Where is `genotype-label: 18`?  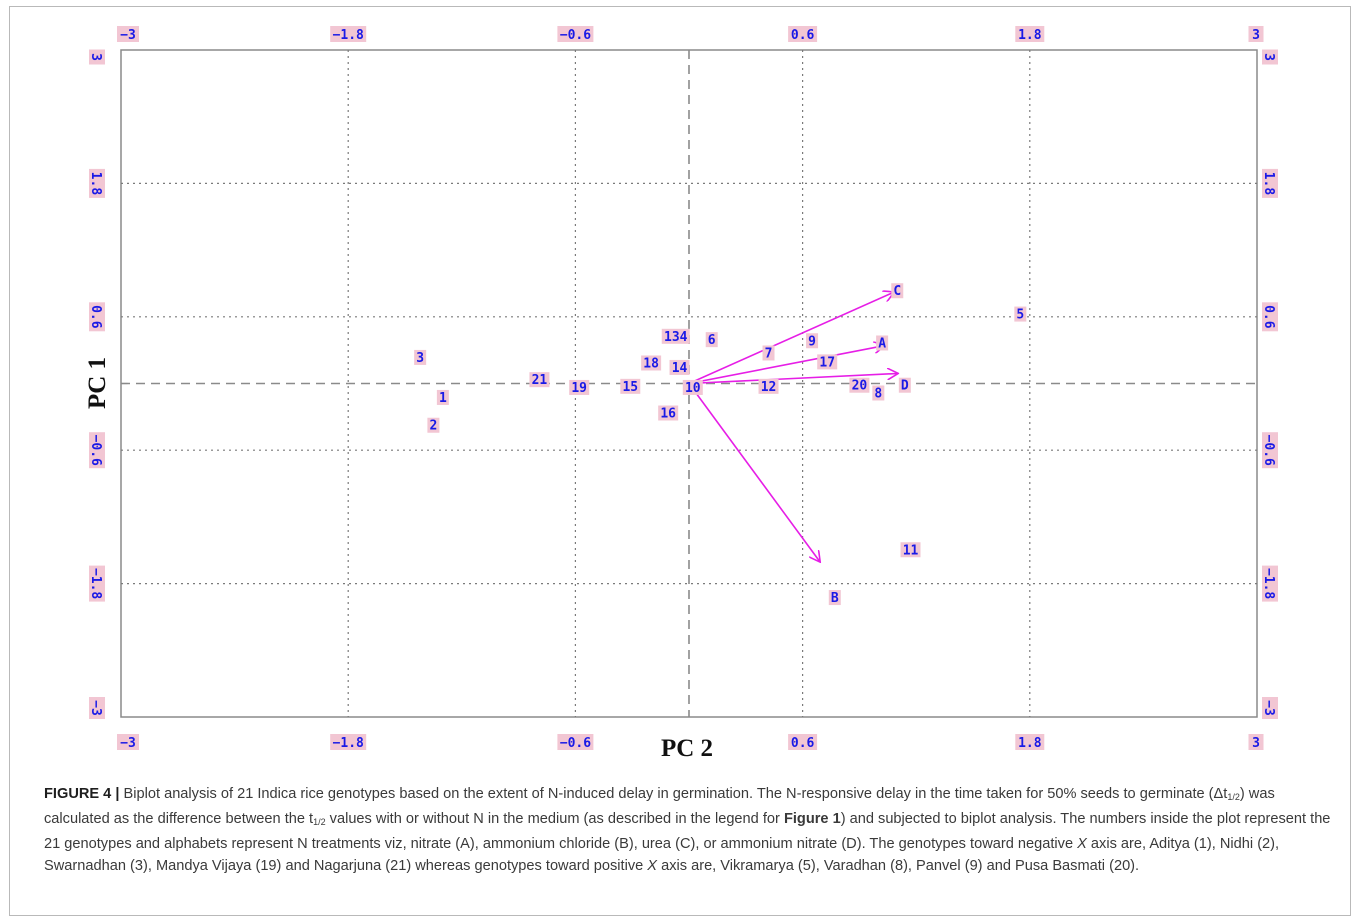
genotype-label: 18 is located at coordinates (651, 363).